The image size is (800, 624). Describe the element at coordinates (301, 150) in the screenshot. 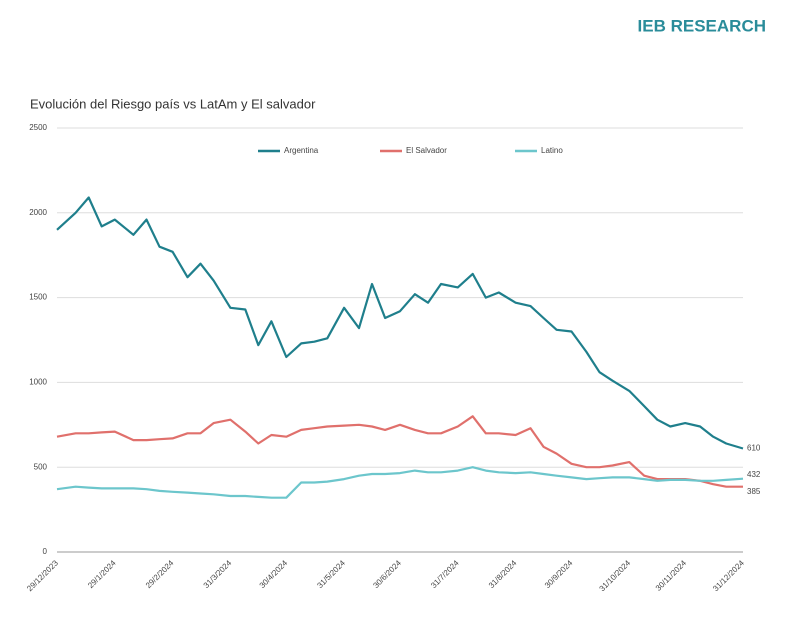

I see `legend-label: Argentina` at that location.